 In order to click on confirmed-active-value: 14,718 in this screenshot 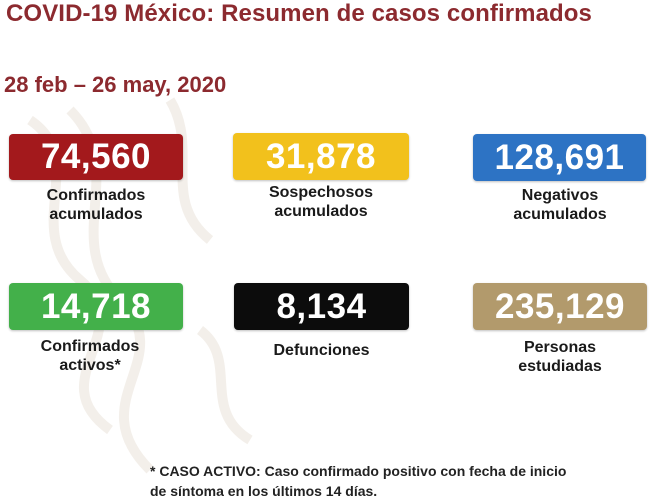, I will do `click(96, 306)`.